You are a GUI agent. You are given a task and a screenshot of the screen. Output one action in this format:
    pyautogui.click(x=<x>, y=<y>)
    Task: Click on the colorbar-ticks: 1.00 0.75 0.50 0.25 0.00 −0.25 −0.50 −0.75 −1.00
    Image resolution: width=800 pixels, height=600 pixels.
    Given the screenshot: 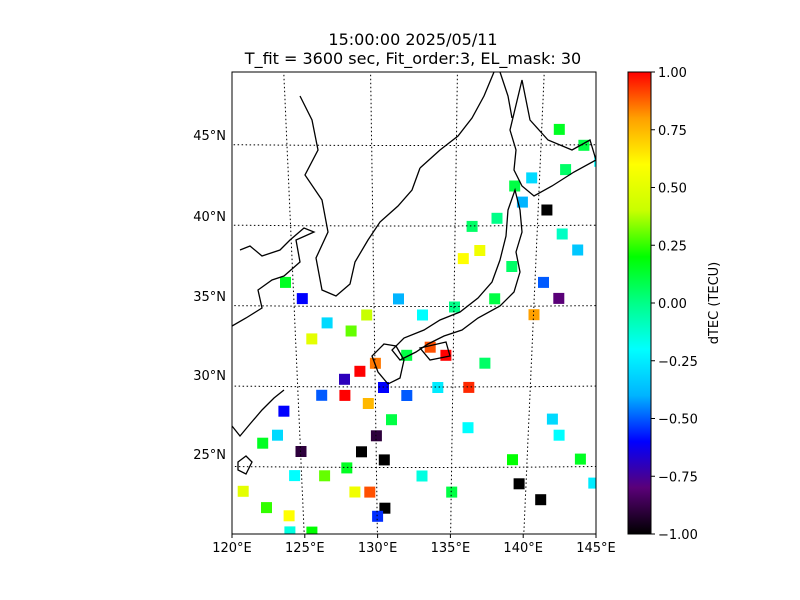 What is the action you would take?
    pyautogui.click(x=674, y=304)
    